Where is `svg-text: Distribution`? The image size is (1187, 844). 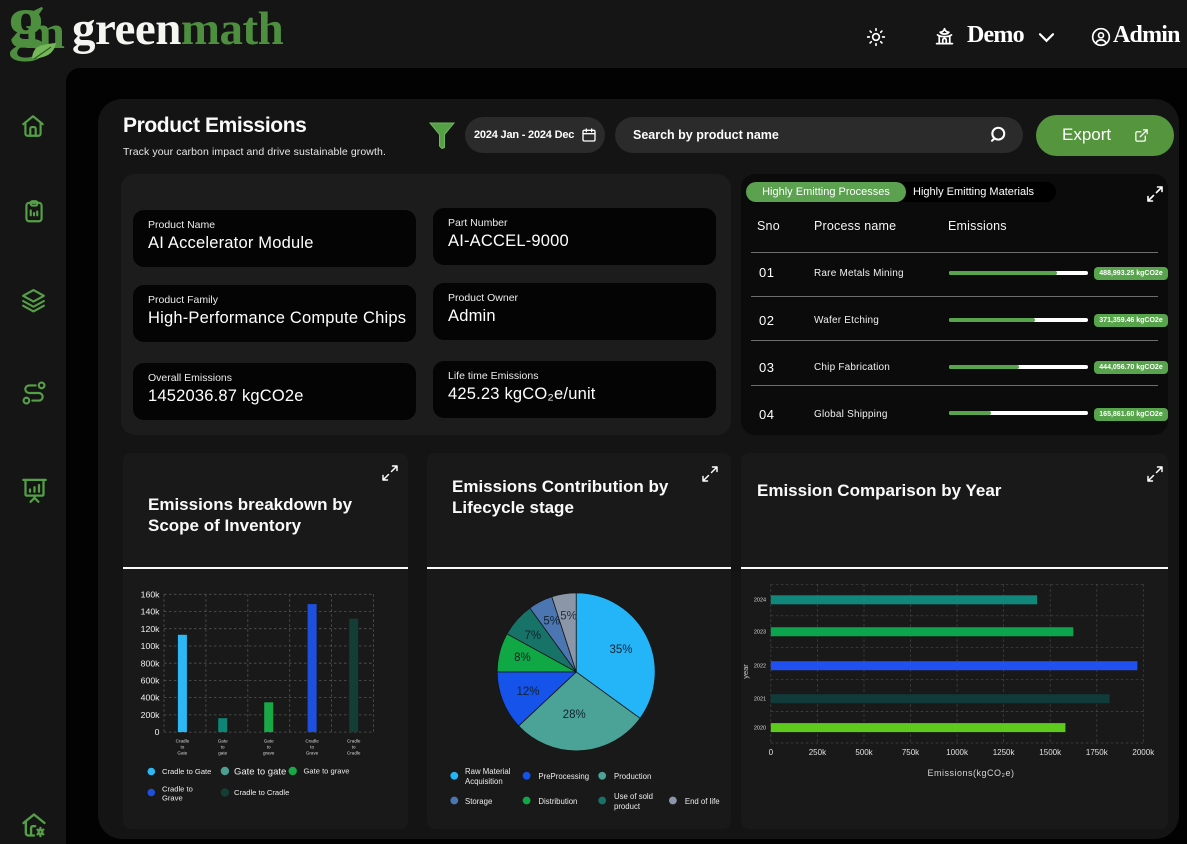
svg-text: Distribution is located at coordinates (557, 801).